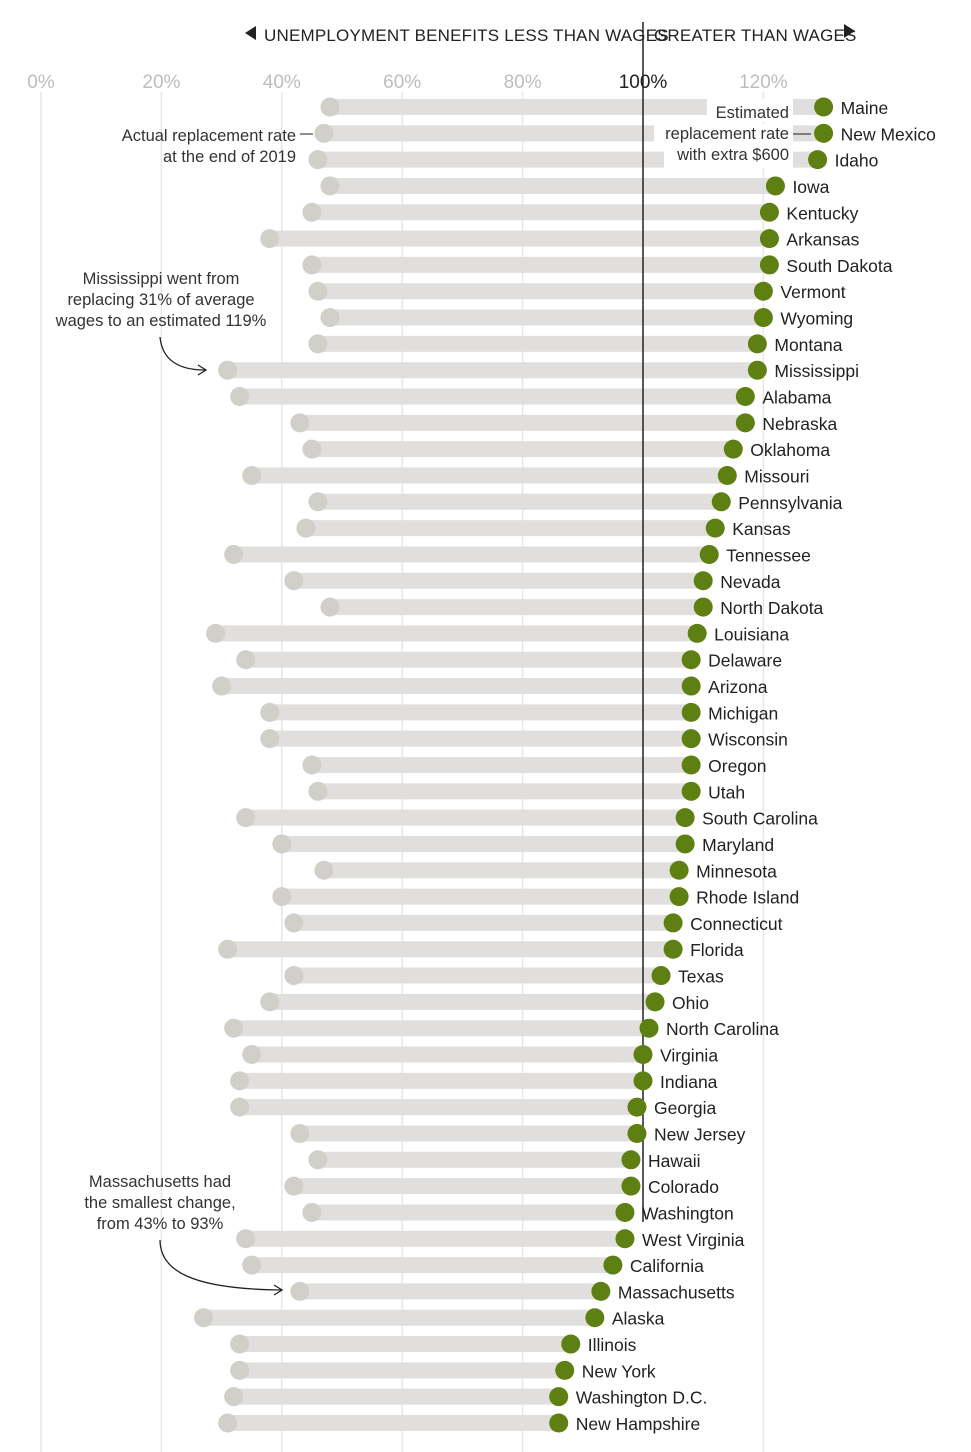 The width and height of the screenshot is (971, 1452). I want to click on state-label: Georgia, so click(685, 1108).